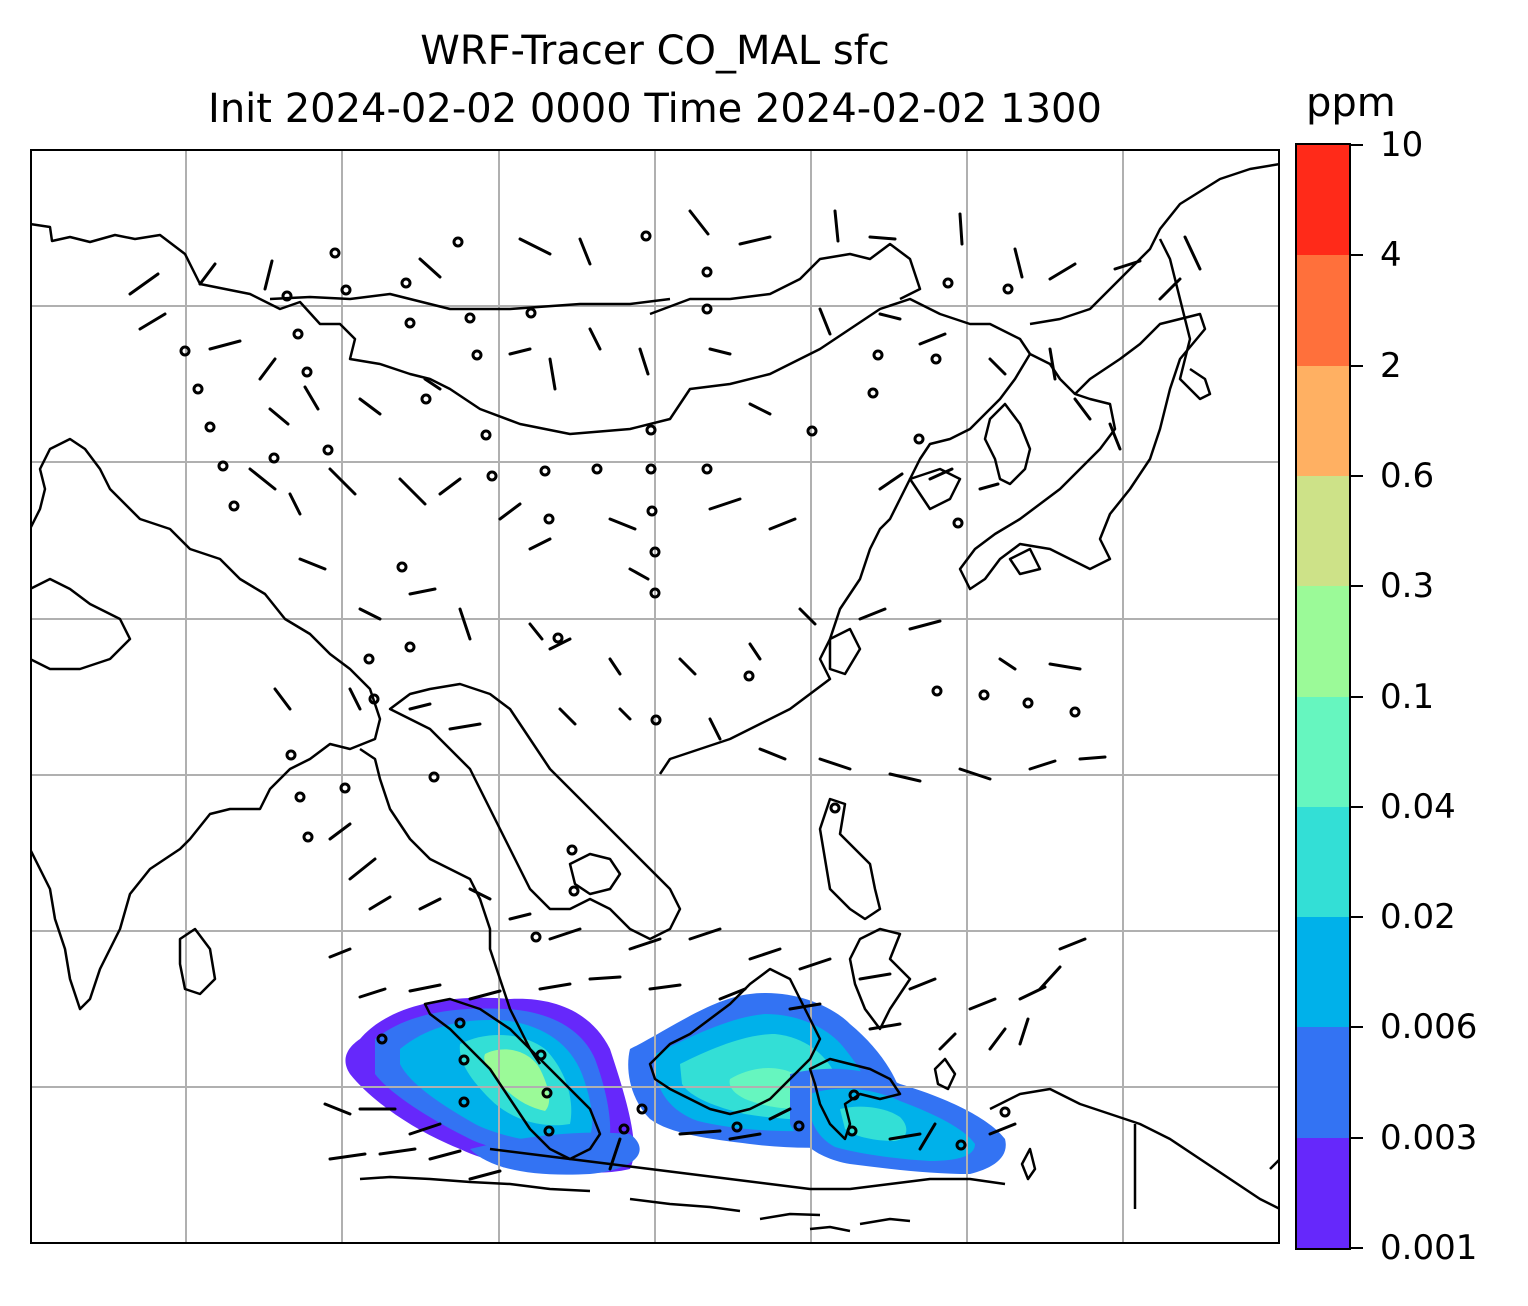 This screenshot has height=1306, width=1528. Describe the element at coordinates (1407, 696) in the screenshot. I see `colorbar-tick-label: 0.1` at that location.